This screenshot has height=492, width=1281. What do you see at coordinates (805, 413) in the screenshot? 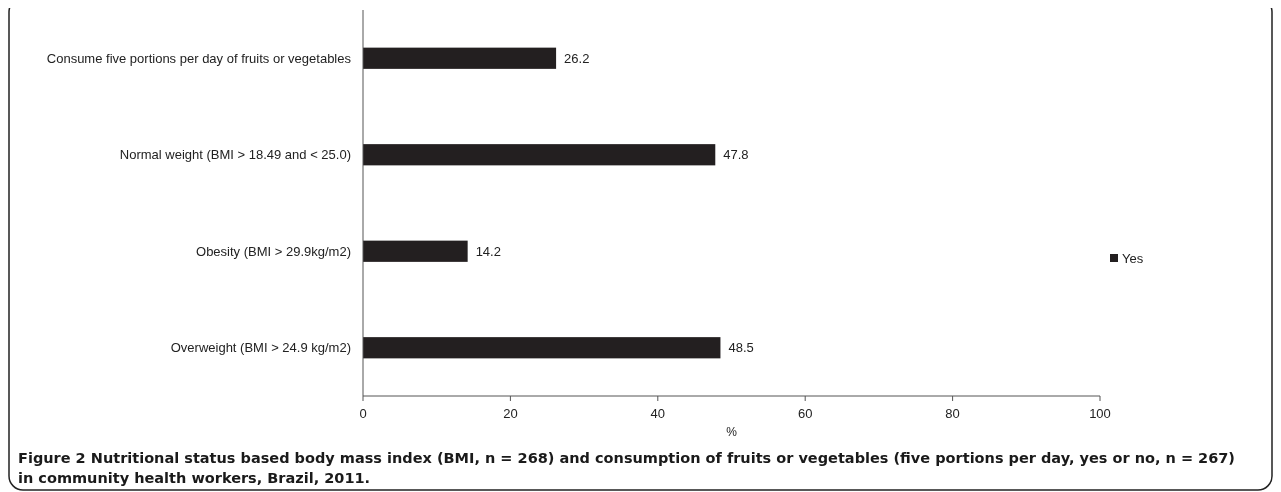
I see `x-tick-label: 60` at bounding box center [805, 413].